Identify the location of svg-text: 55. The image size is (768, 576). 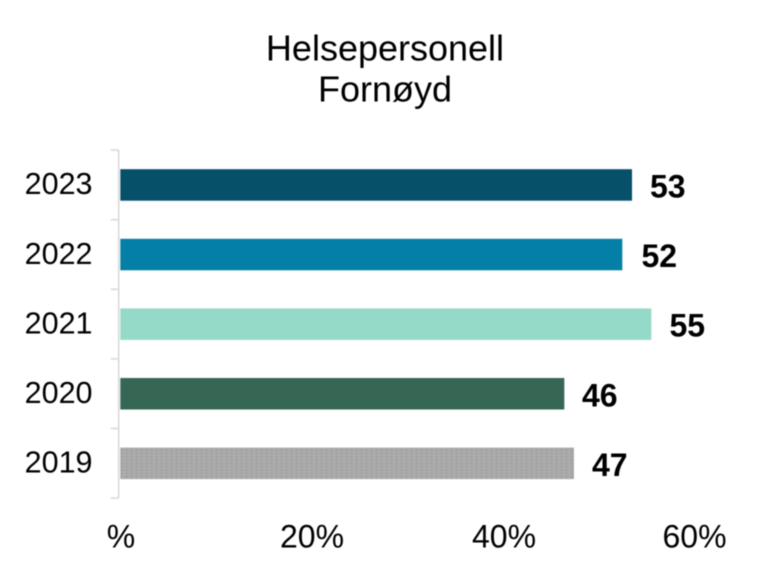
(688, 326).